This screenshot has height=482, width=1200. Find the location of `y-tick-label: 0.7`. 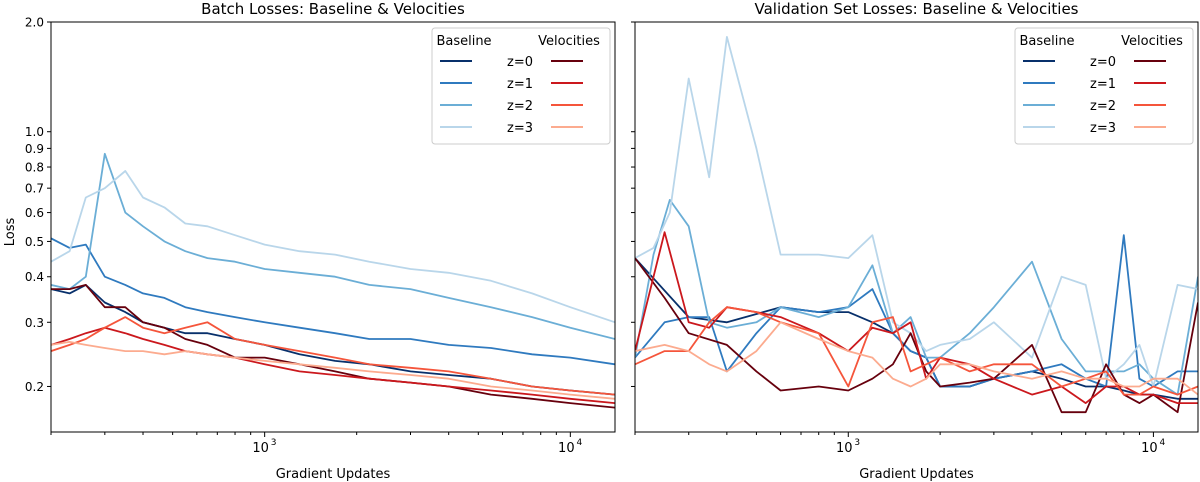

y-tick-label: 0.7 is located at coordinates (34, 189).